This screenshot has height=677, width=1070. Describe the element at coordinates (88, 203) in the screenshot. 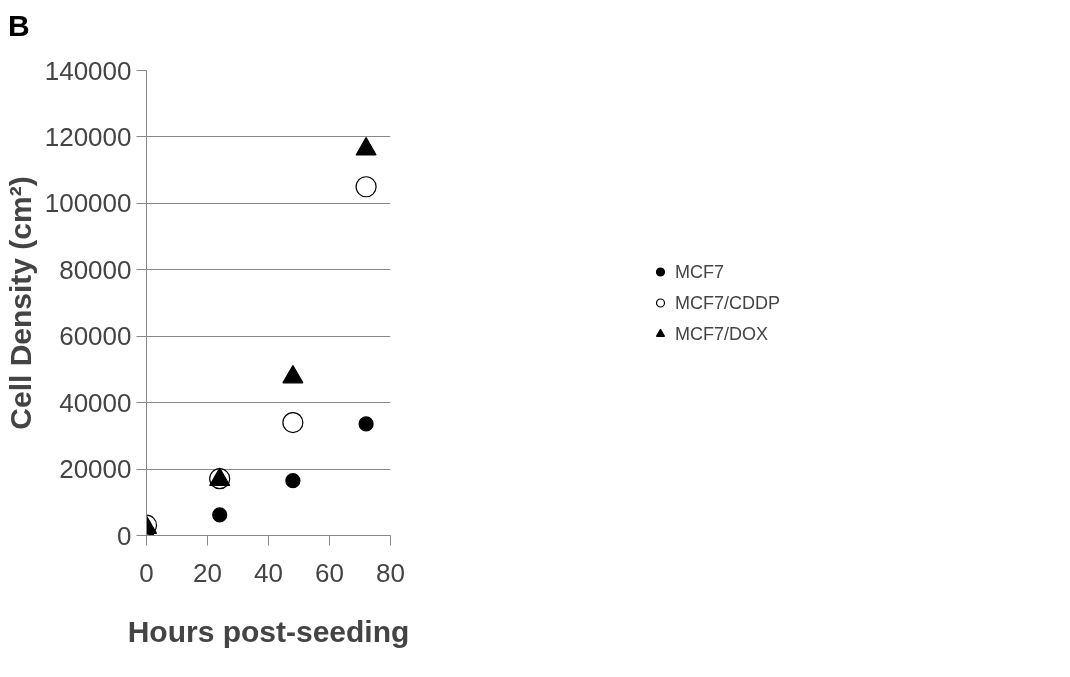

I see `y-tick-label: 100000` at that location.